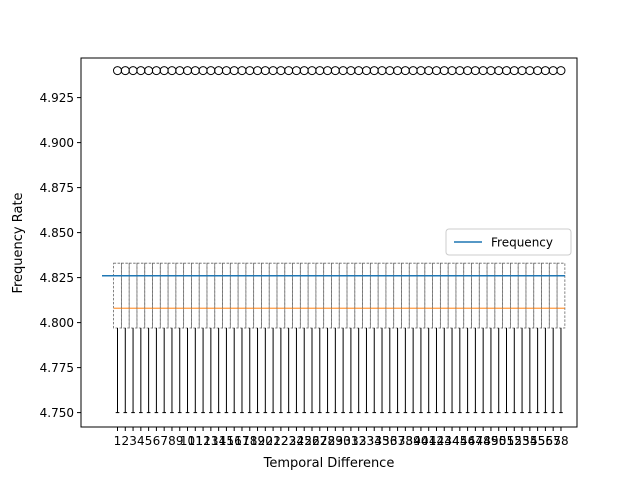 The height and width of the screenshot is (484, 640). I want to click on x-tick-label: 48, so click(483, 441).